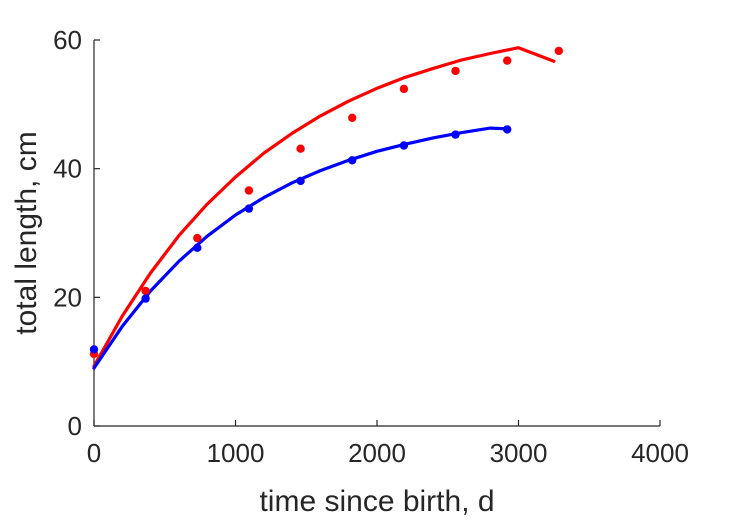  I want to click on x-tick-label: 2000, so click(377, 453).